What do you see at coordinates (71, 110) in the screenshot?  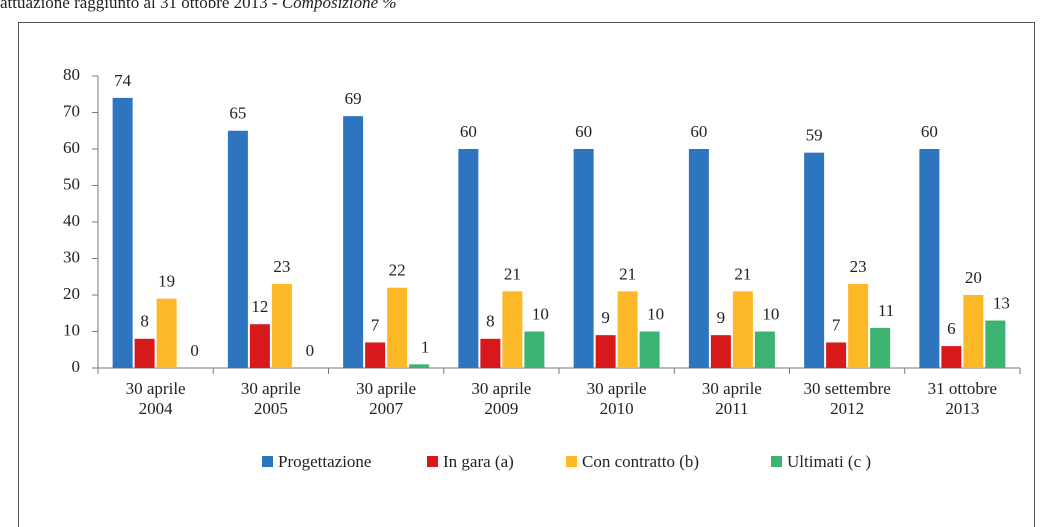 I see `y-tick-label: 70` at bounding box center [71, 110].